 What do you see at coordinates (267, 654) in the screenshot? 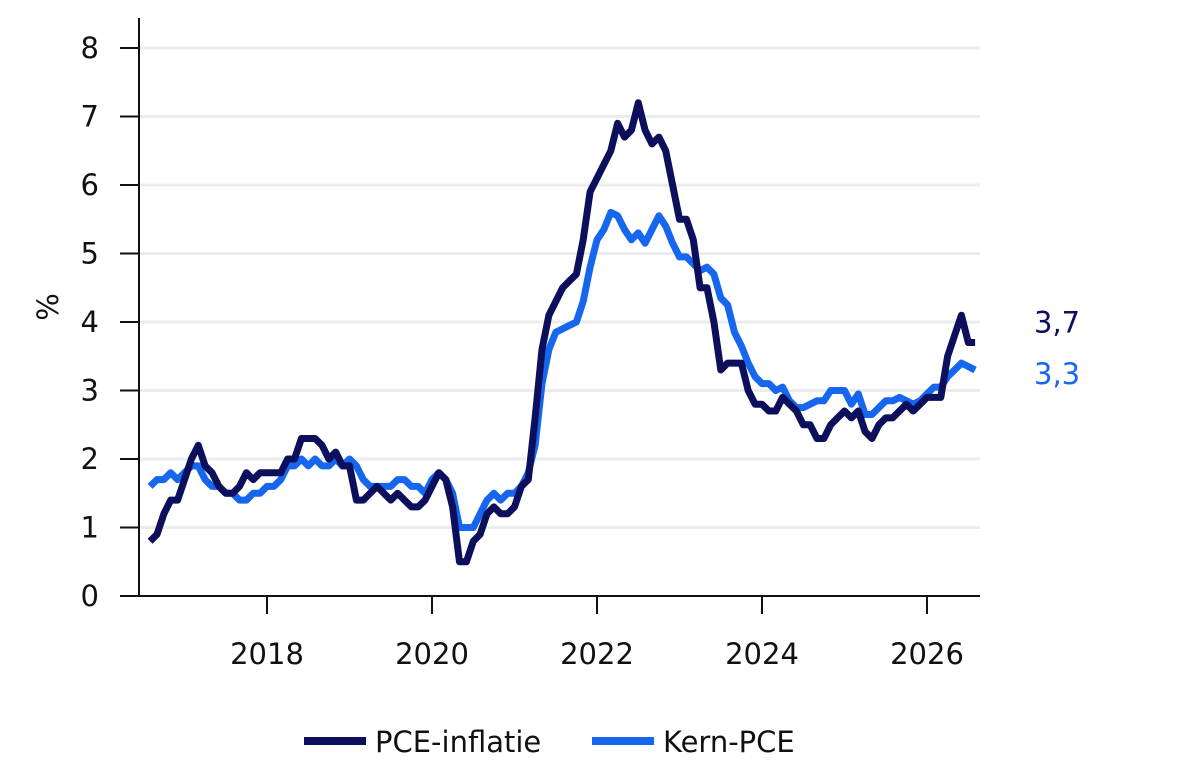
I see `x-tick-label: 2018` at bounding box center [267, 654].